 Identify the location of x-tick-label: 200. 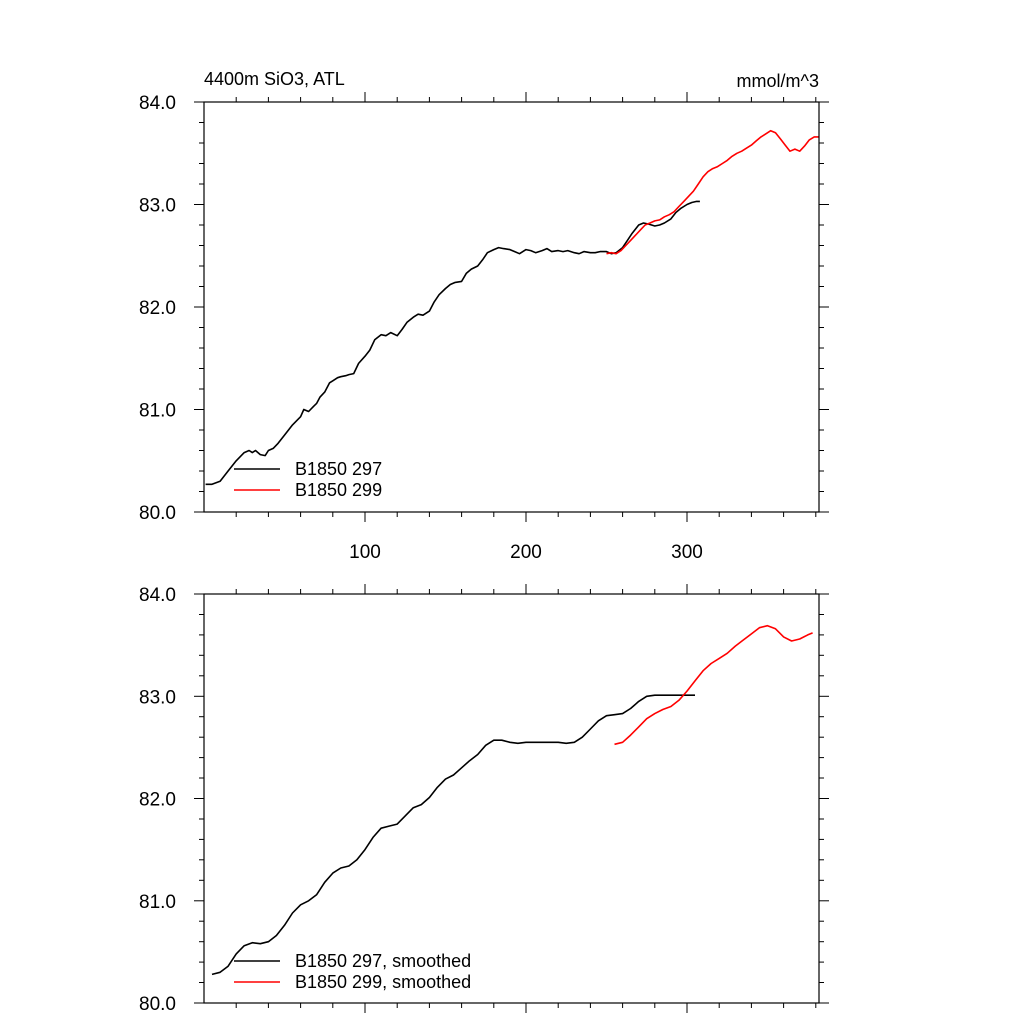
(526, 552).